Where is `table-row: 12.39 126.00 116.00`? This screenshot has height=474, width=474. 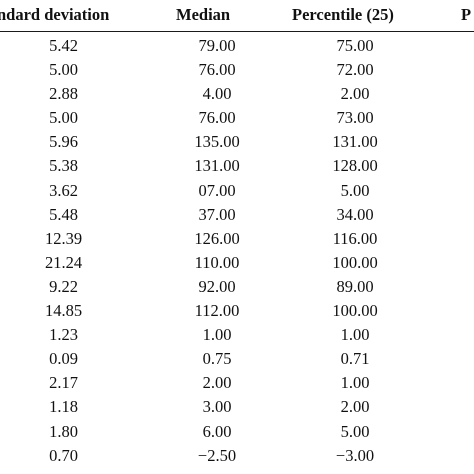
table-row: 12.39 126.00 116.00 is located at coordinates (237, 240).